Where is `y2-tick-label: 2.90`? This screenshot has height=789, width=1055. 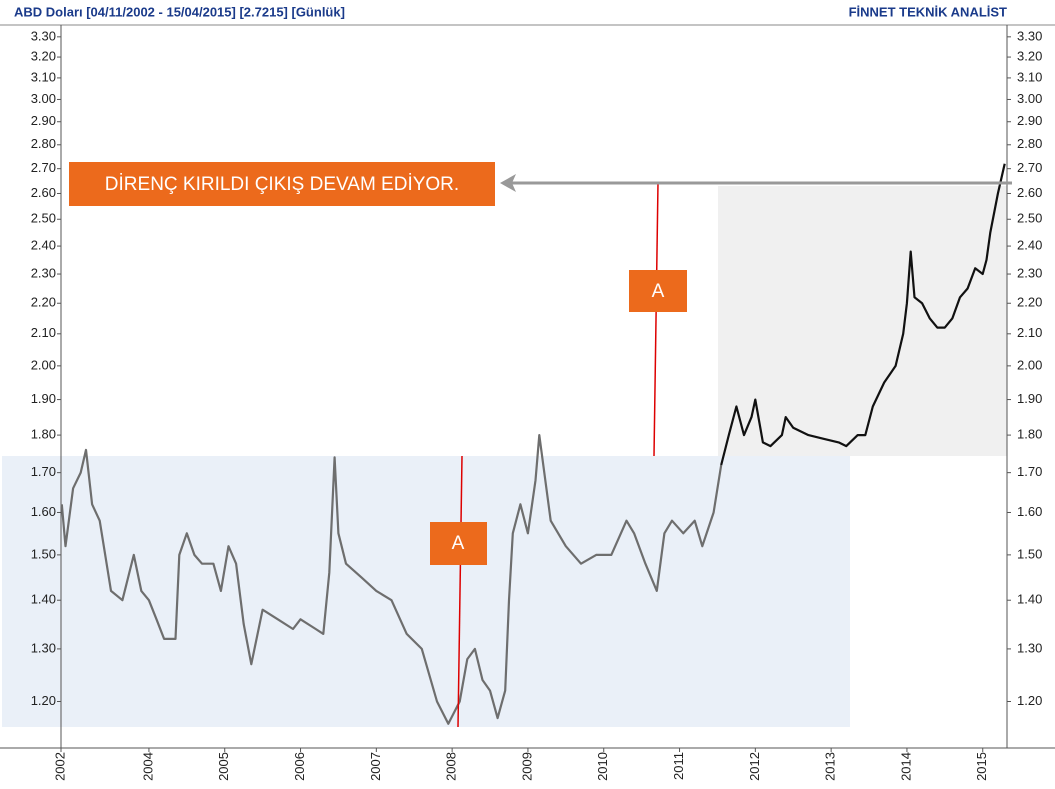 y2-tick-label: 2.90 is located at coordinates (1029, 120).